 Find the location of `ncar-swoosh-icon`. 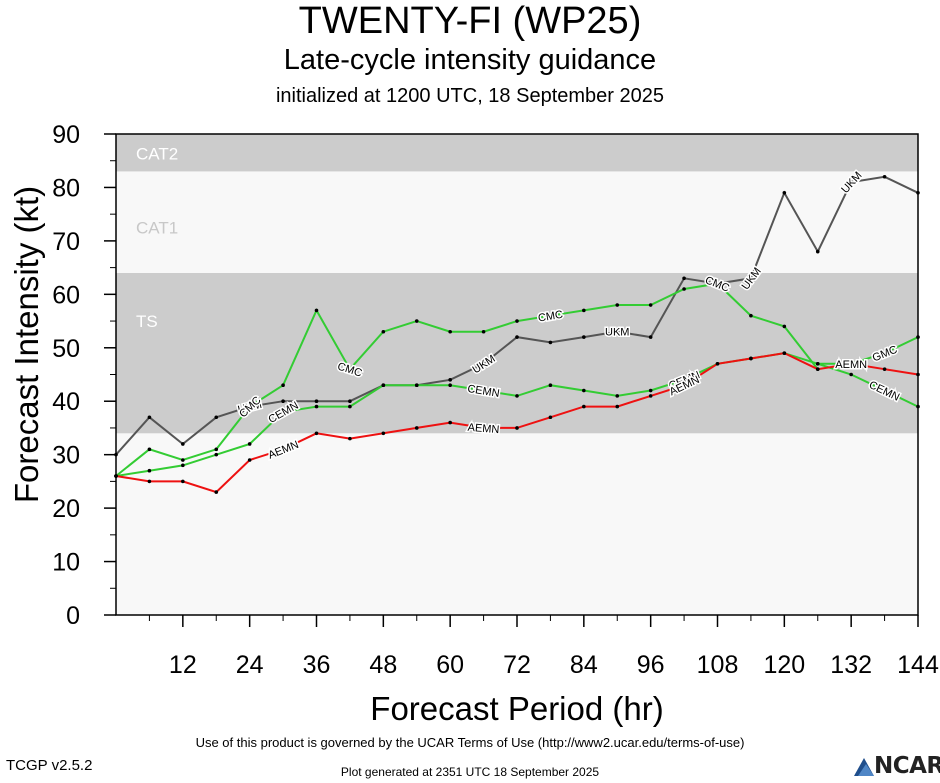

ncar-swoosh-icon is located at coordinates (864, 767).